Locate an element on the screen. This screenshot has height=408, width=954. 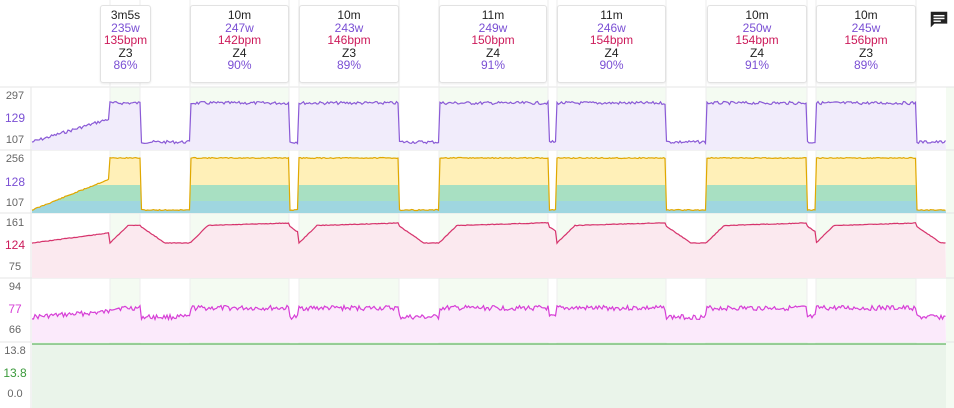
interval-heart-rate: 142bpm is located at coordinates (239, 40).